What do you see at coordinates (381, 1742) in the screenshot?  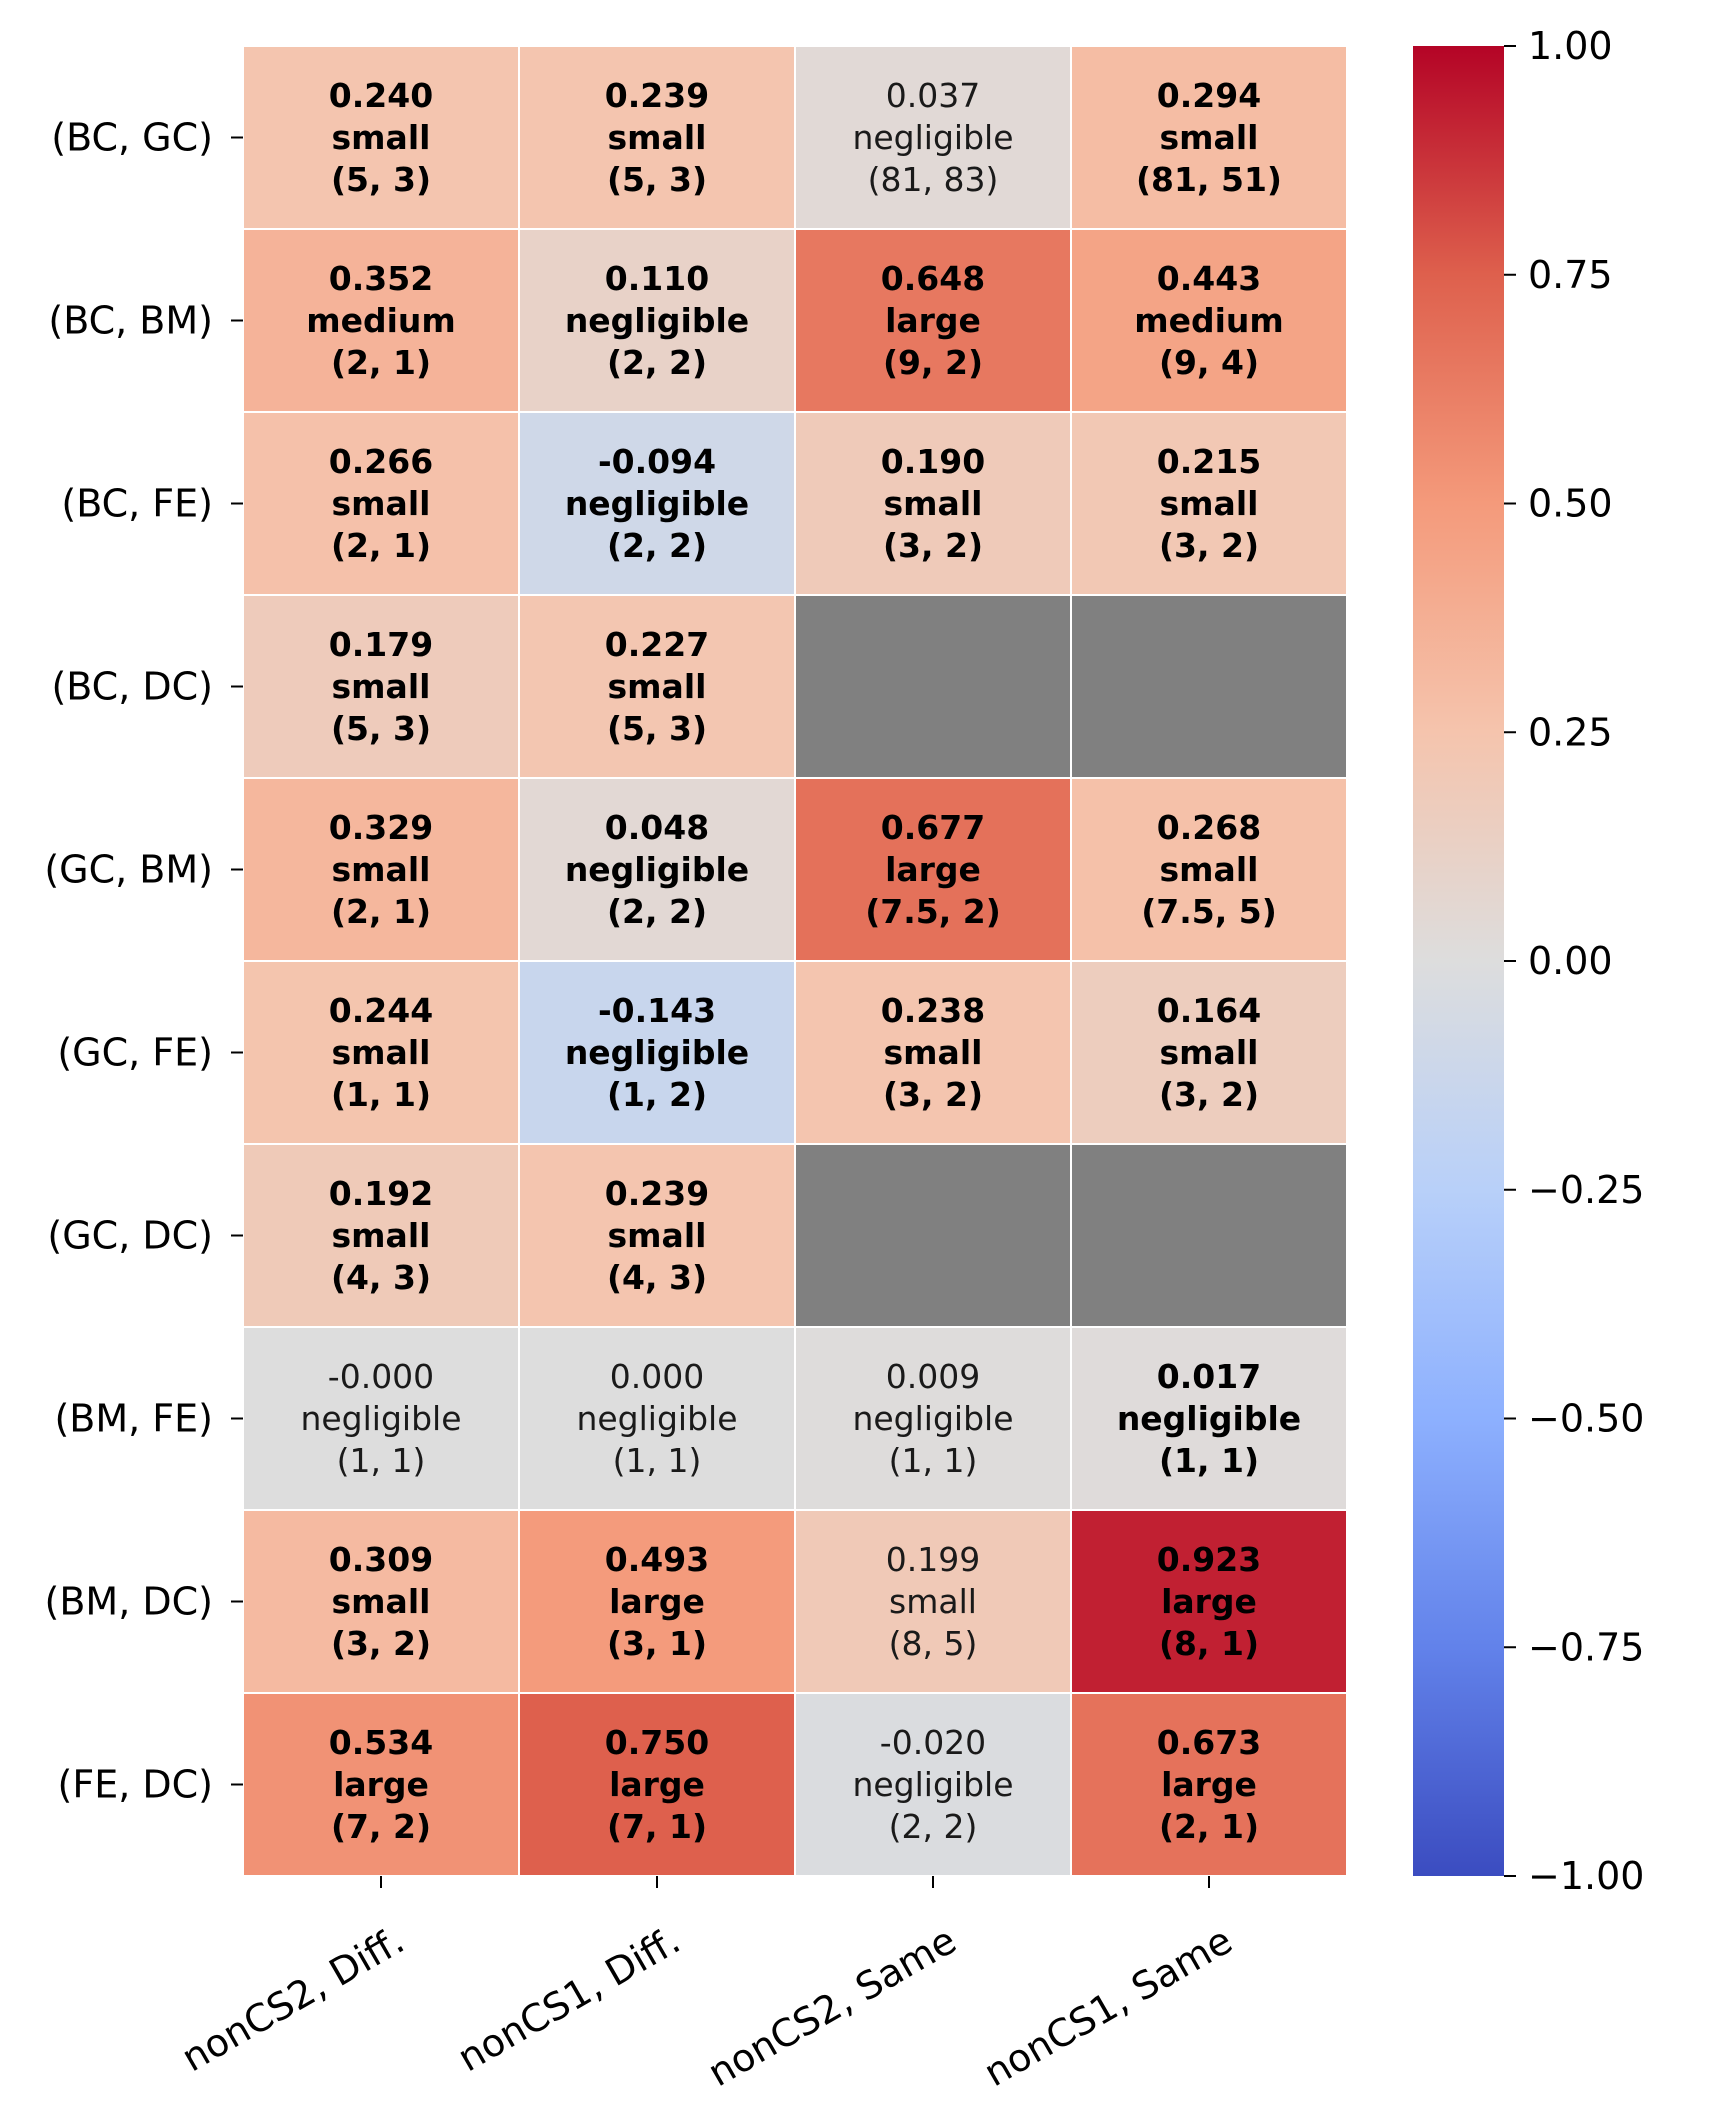 I see `cell-value-label: 0.534` at bounding box center [381, 1742].